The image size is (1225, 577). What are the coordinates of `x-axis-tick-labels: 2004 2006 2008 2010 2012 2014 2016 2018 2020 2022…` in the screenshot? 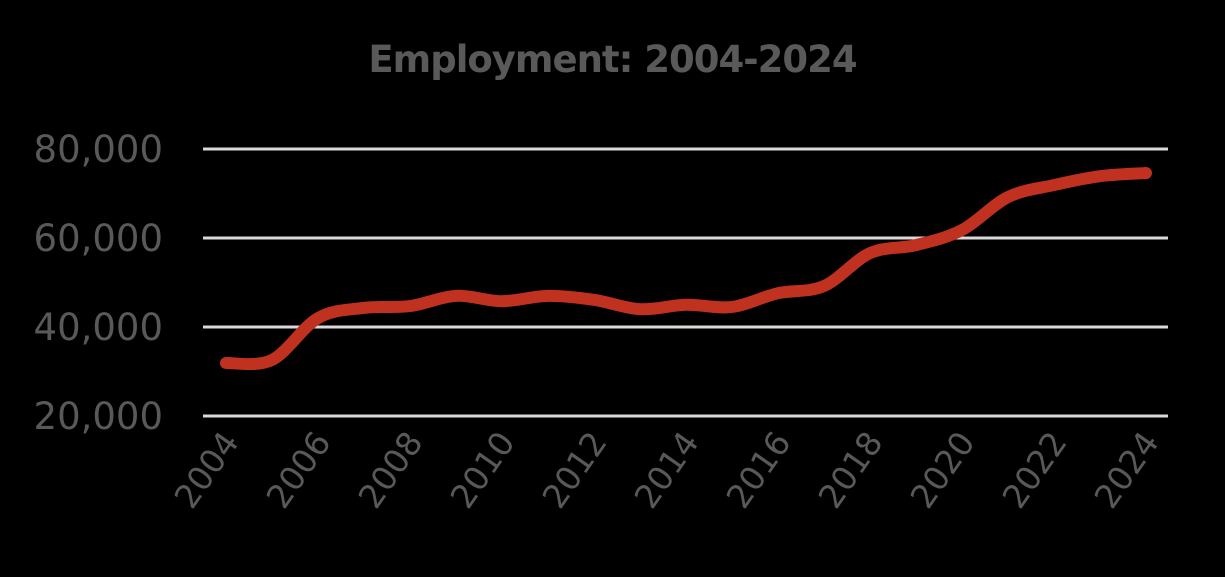 It's located at (666, 469).